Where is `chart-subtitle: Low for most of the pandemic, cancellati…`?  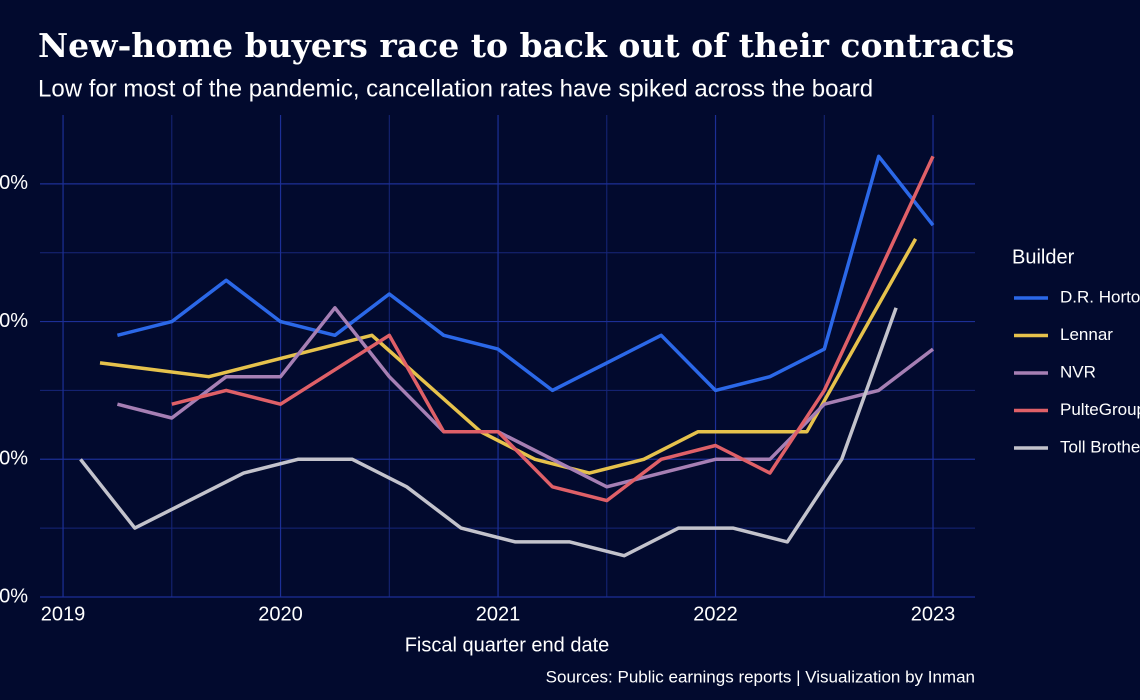 chart-subtitle: Low for most of the pandemic, cancellati… is located at coordinates (455, 88).